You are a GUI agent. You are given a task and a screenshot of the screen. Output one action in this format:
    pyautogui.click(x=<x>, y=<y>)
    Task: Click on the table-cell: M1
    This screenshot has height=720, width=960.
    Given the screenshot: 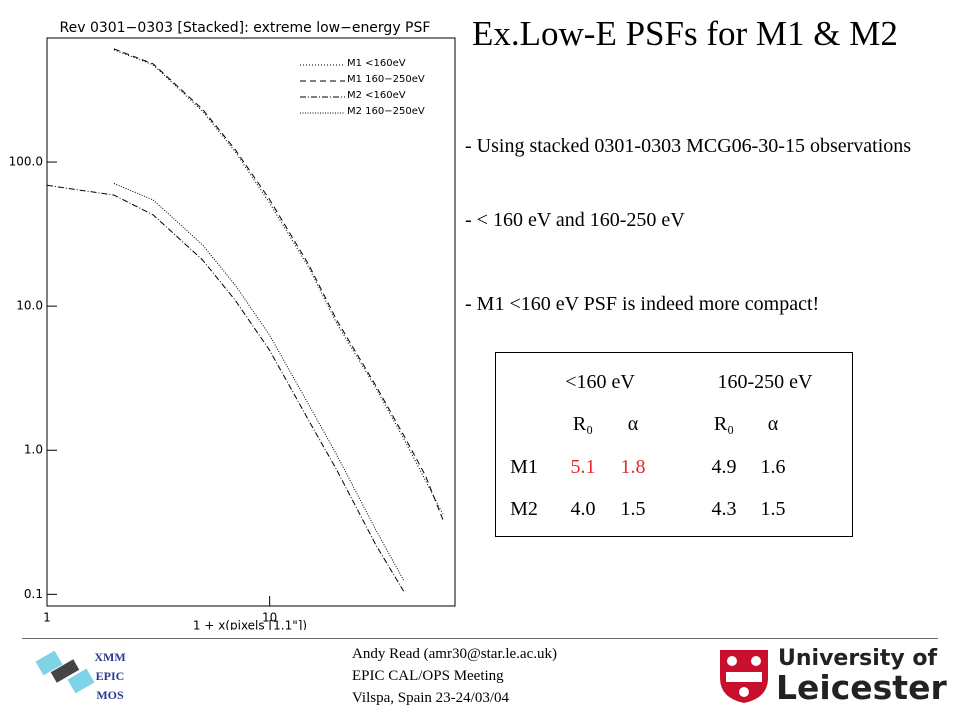 What is the action you would take?
    pyautogui.click(x=524, y=467)
    